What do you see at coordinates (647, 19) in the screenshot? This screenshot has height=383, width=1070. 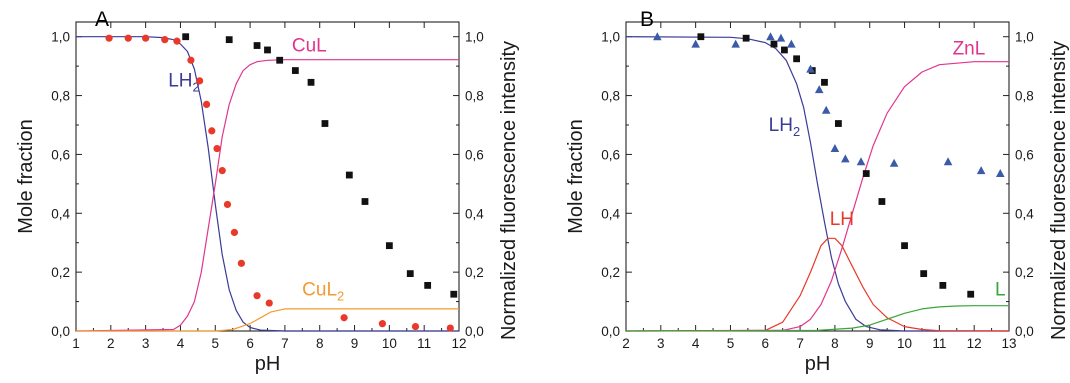 I see `panel-label: B` at bounding box center [647, 19].